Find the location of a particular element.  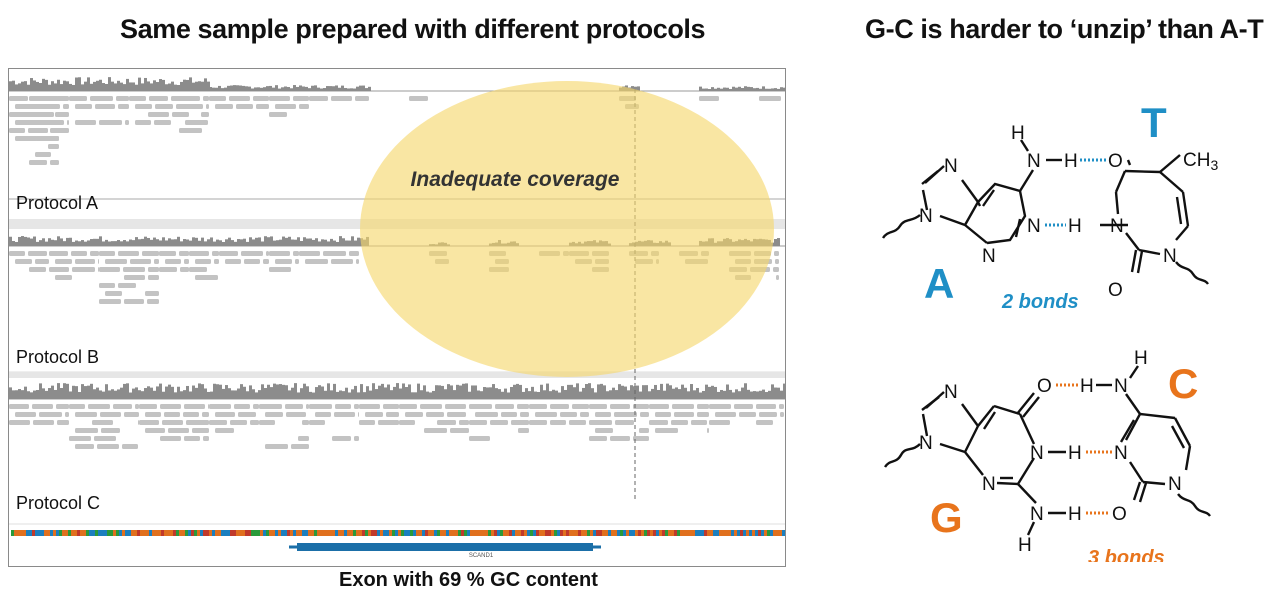

atom-label: H is located at coordinates (1141, 358).